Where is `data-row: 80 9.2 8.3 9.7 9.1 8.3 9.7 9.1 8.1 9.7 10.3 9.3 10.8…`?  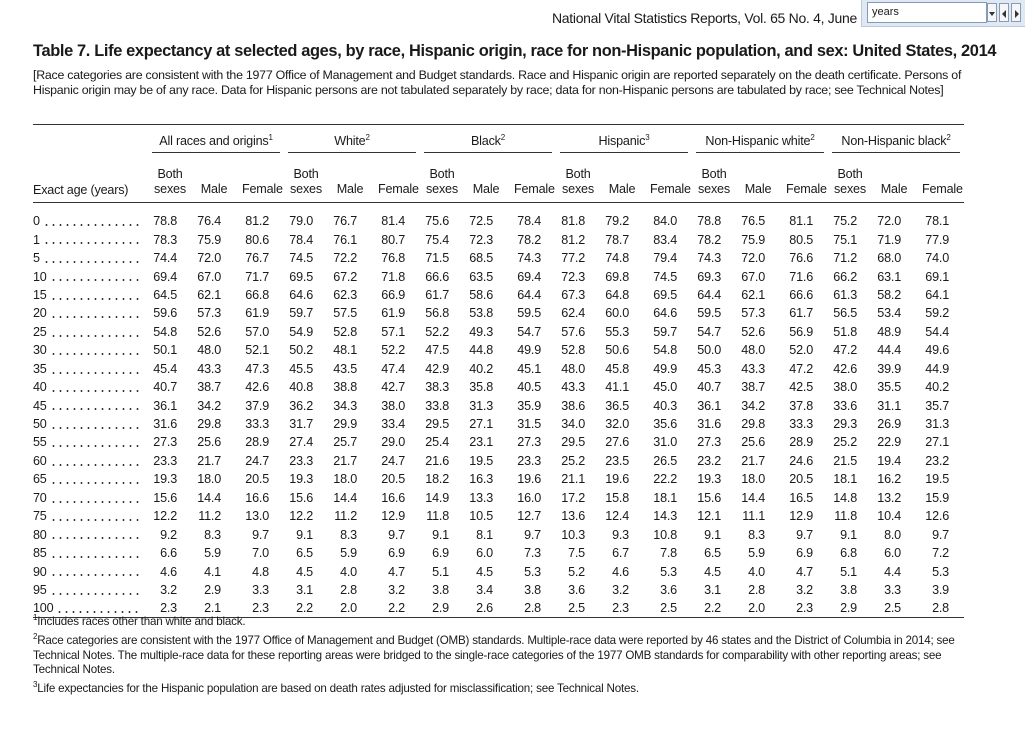
data-row: 80 9.2 8.3 9.7 9.1 8.3 9.7 9.1 8.1 9.7 10.3 9.3 10.8… is located at coordinates (498, 534).